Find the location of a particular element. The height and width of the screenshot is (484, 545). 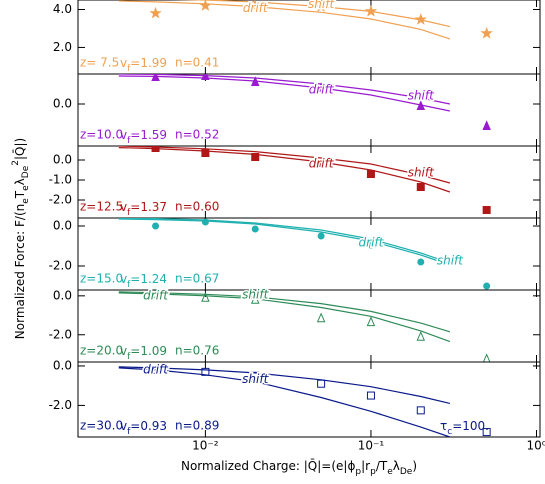

annotation: τc=100. is located at coordinates (464, 428).